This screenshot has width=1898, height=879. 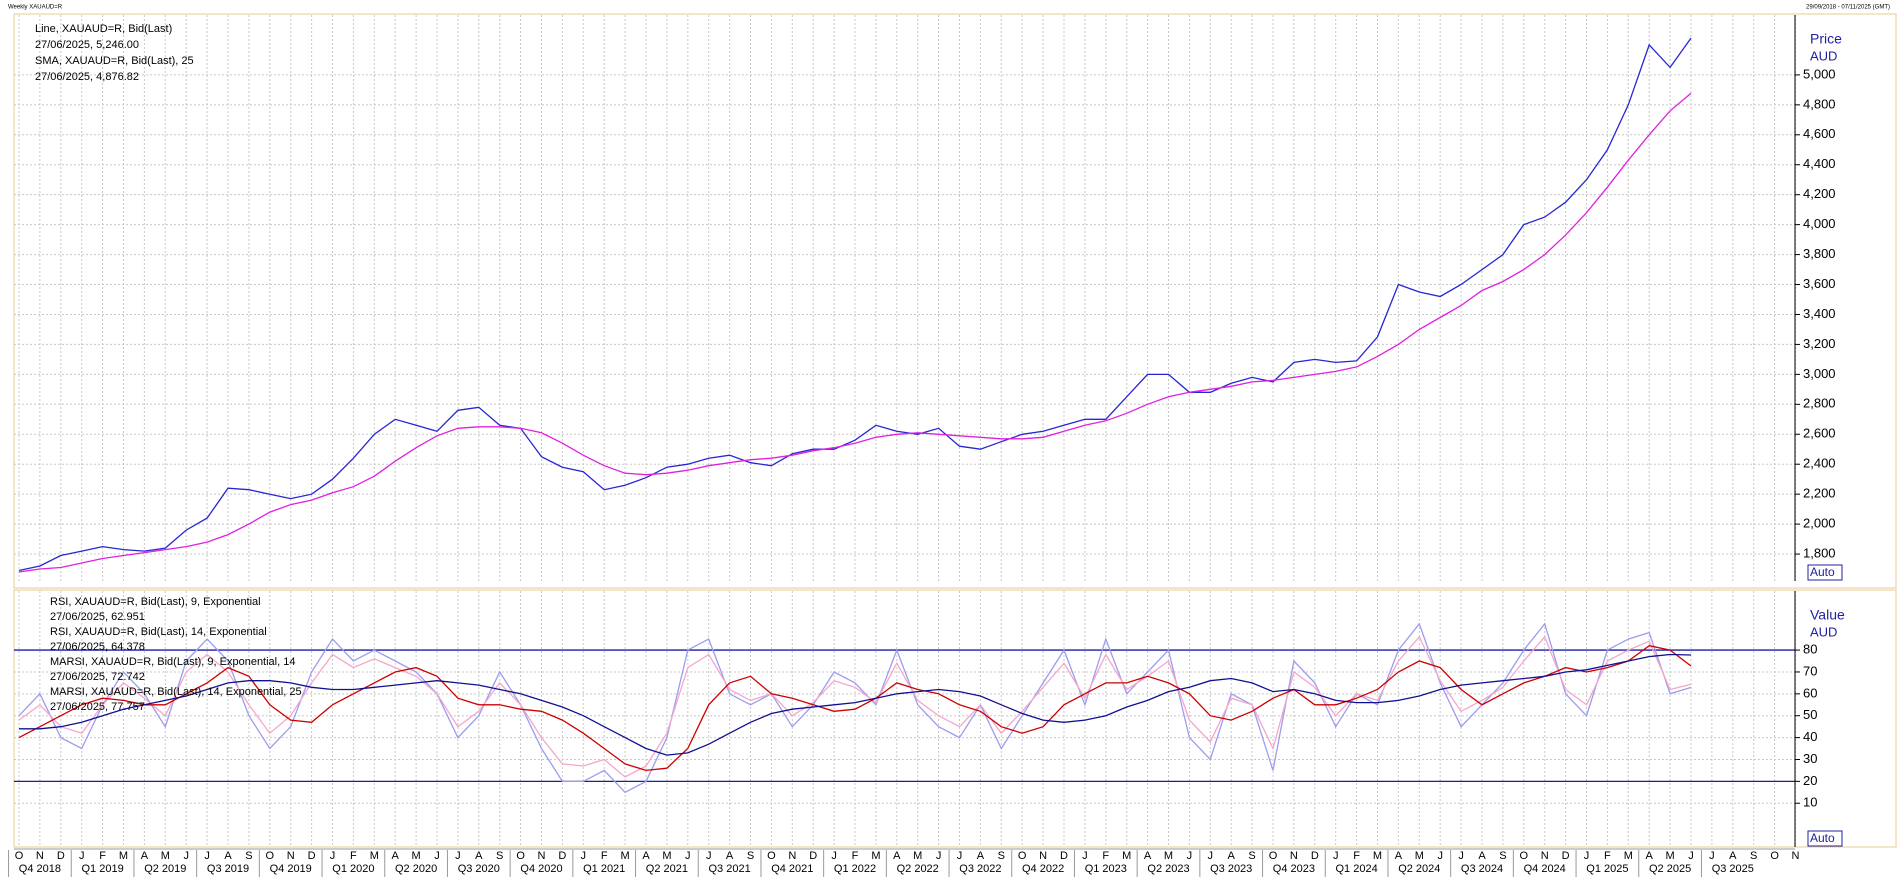 I want to click on y-tick-label: 2,200, so click(x=1819, y=493).